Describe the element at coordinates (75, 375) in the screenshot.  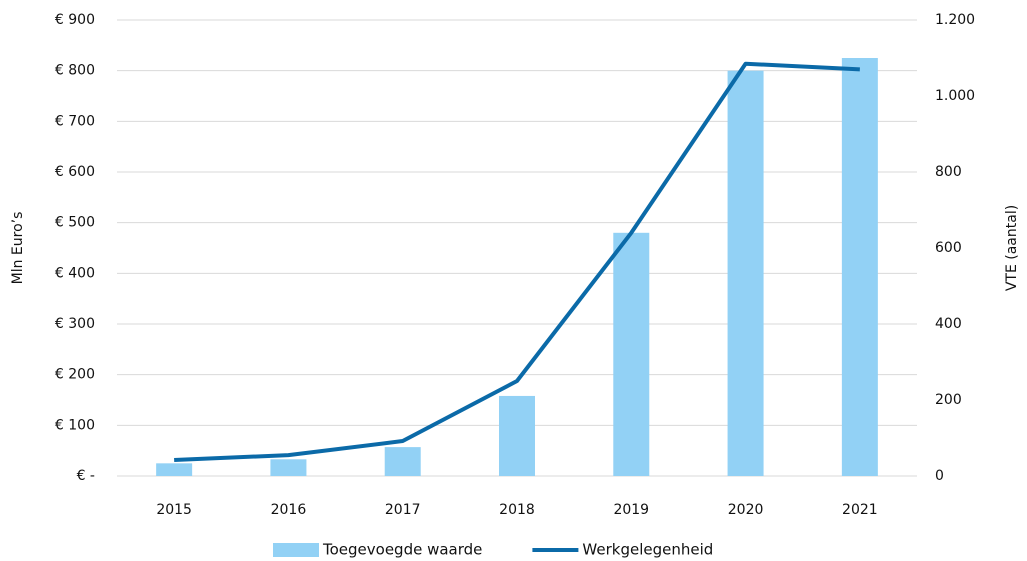
I see `y-tick-label: € 200` at that location.